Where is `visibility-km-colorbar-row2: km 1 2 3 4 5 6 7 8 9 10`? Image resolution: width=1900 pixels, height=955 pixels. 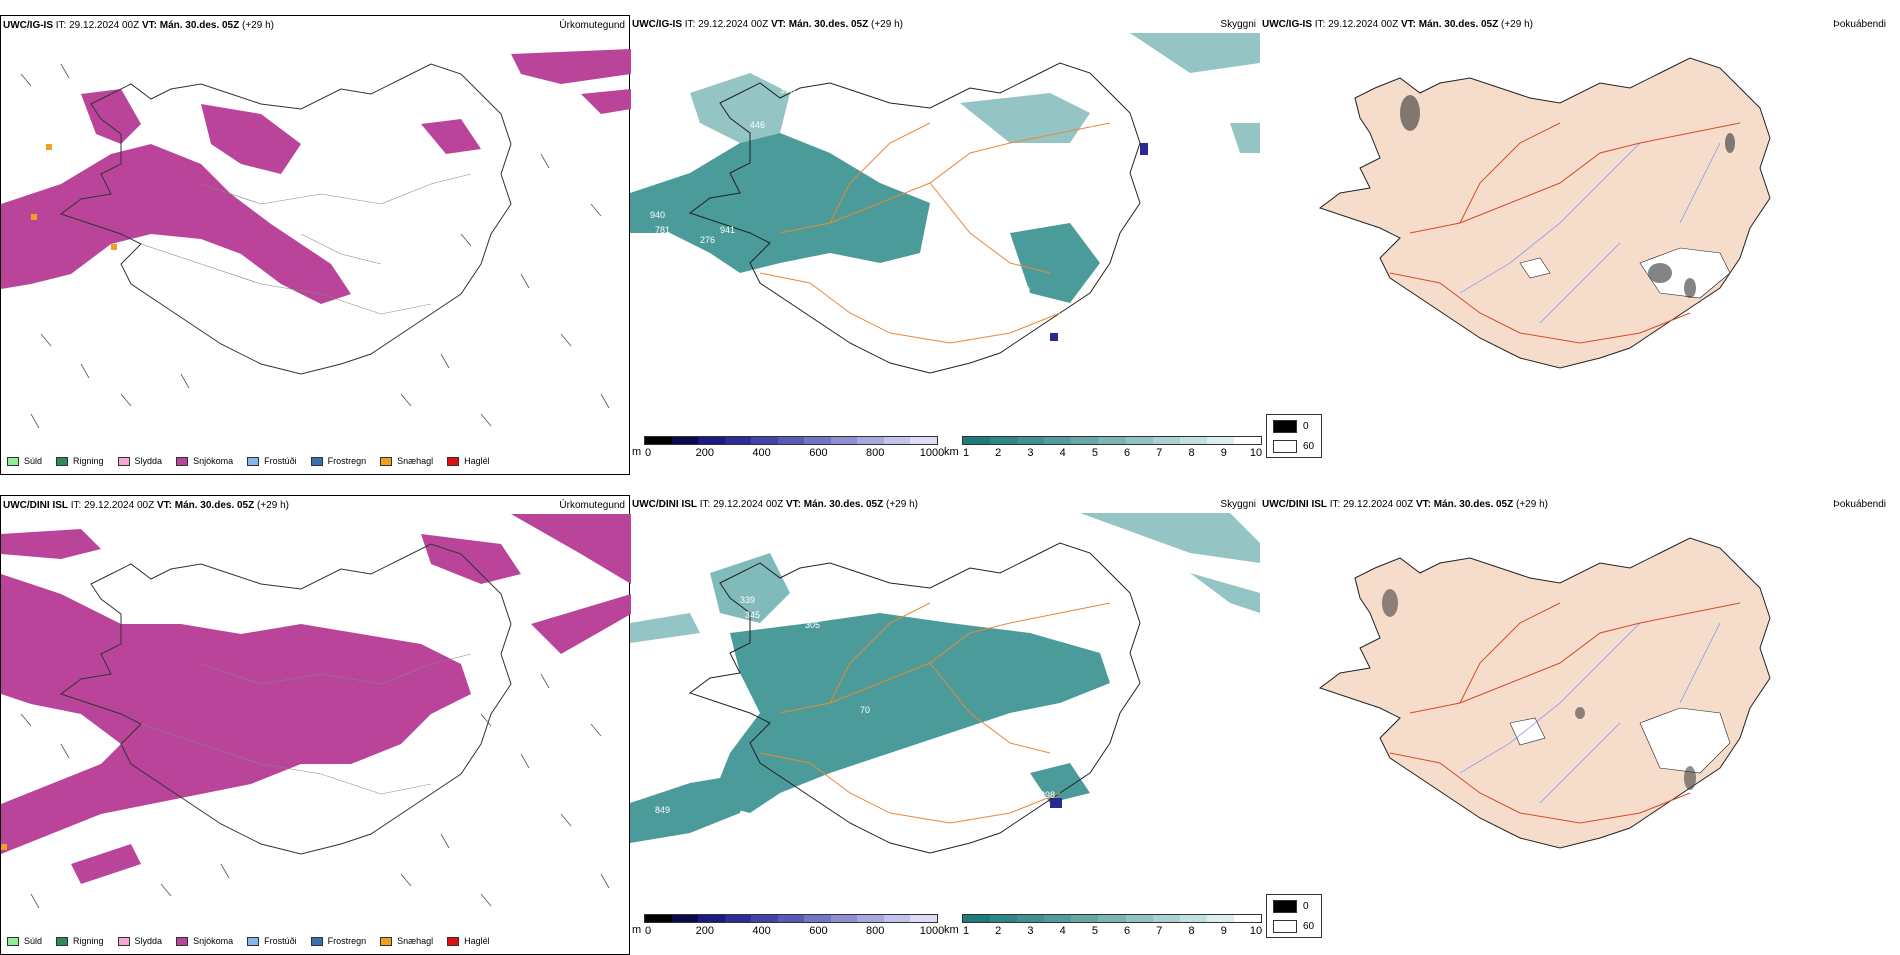 visibility-km-colorbar-row2: km 1 2 3 4 5 6 7 8 9 10 is located at coordinates (1103, 926).